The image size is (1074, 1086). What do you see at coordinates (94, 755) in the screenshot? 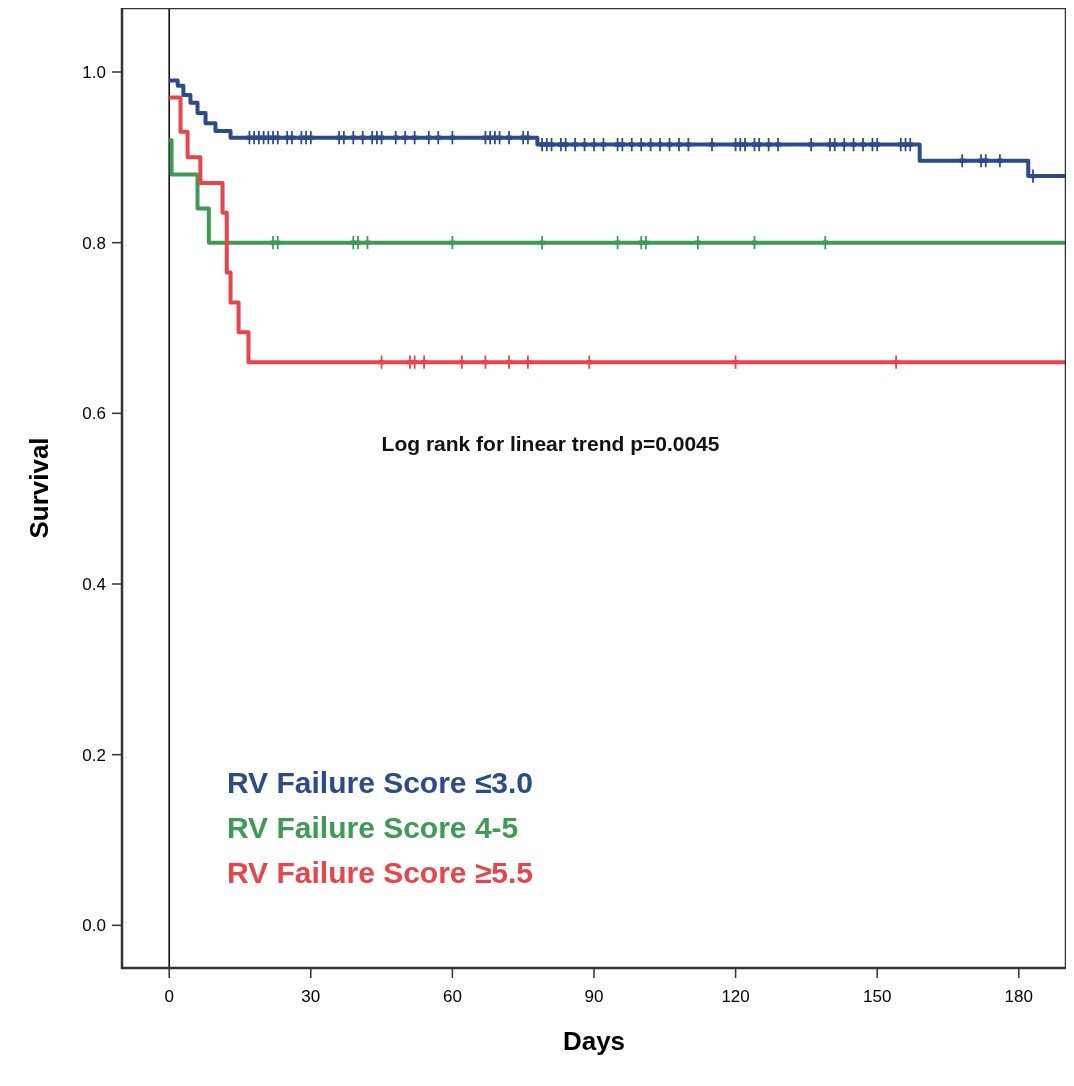
I see `y-tick-label: 0.2` at bounding box center [94, 755].